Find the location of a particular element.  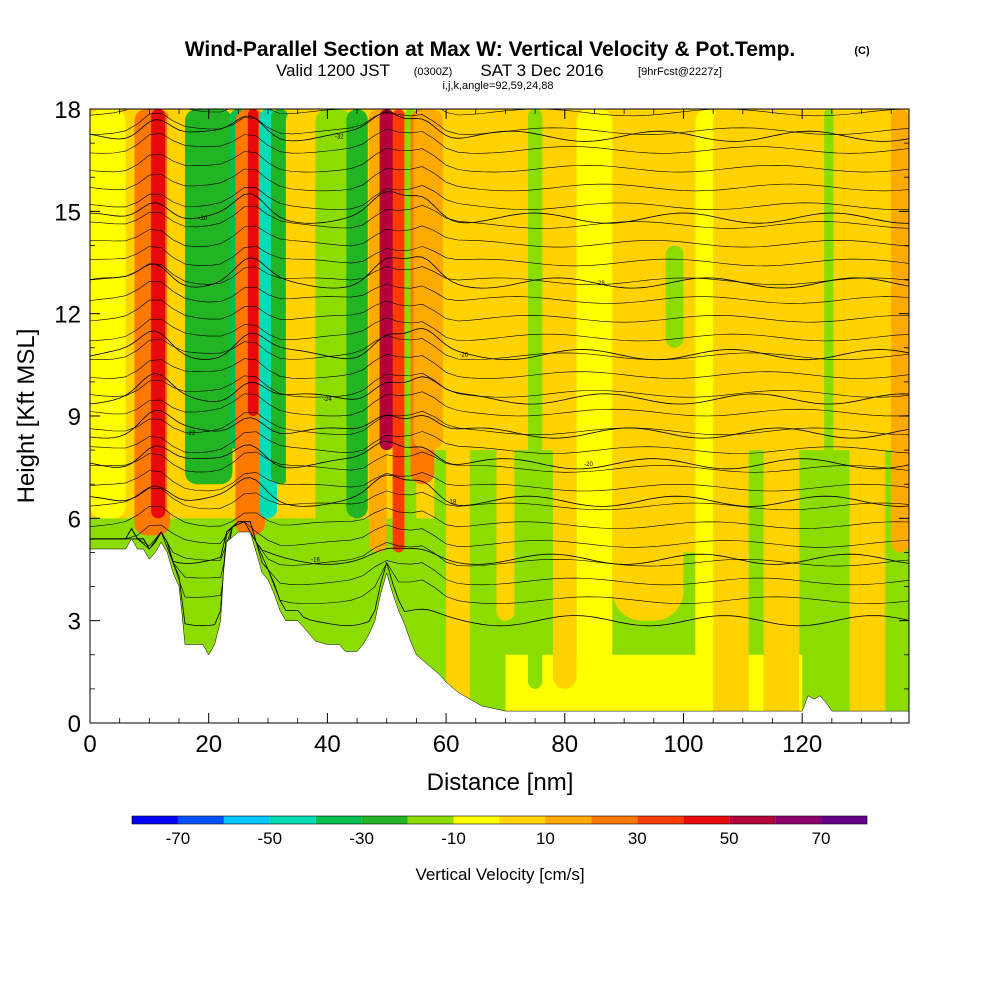

grid-index-label: i,j,k,angle=92,59,24,88 is located at coordinates (497, 86).